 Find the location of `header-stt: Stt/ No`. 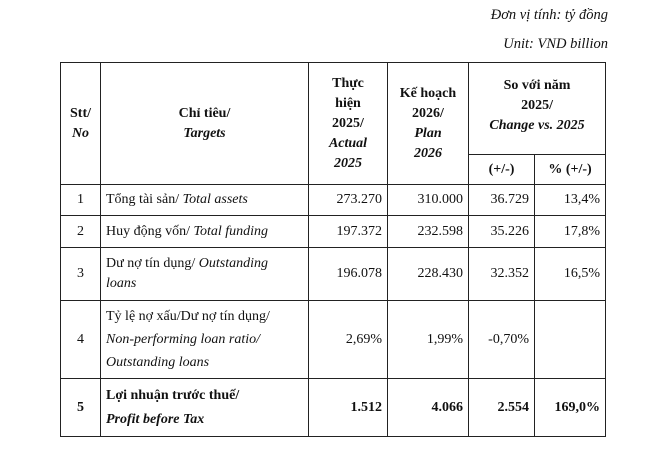

header-stt: Stt/ No is located at coordinates (80, 123).